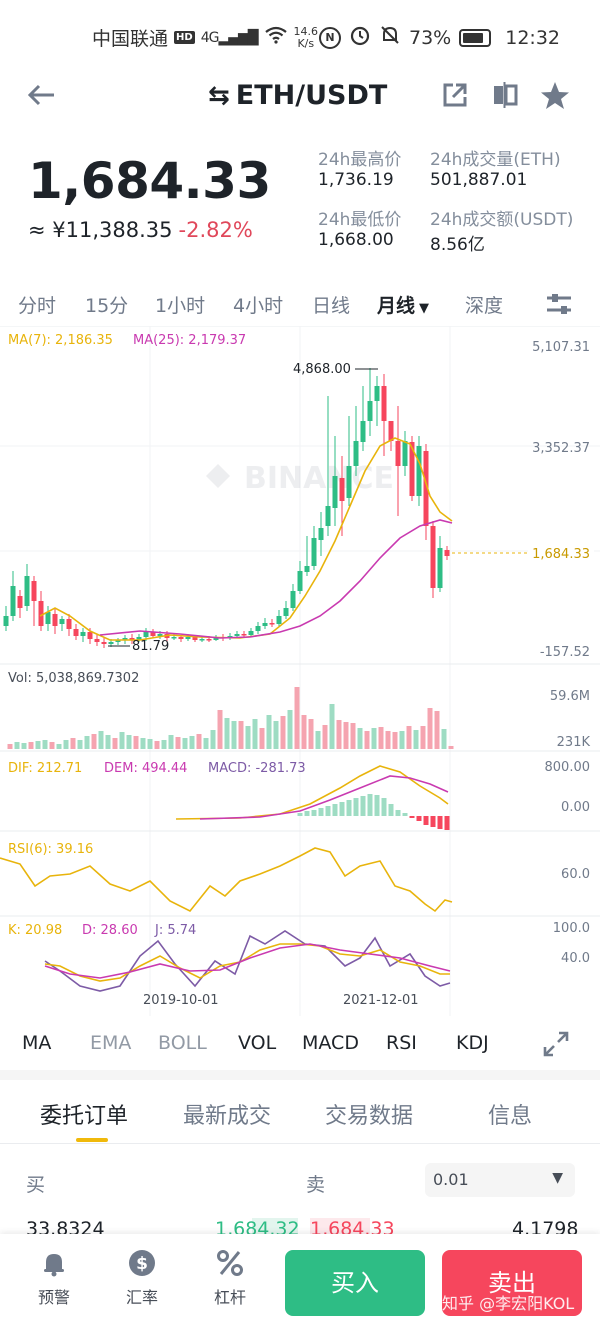 This screenshot has width=600, height=1333. What do you see at coordinates (532, 37) in the screenshot?
I see `clock: 12:32` at bounding box center [532, 37].